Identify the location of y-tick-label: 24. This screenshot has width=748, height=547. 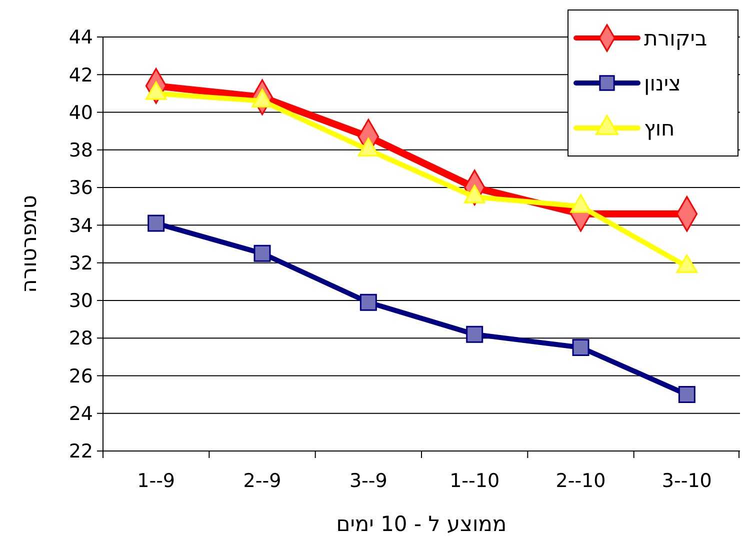
(80, 414).